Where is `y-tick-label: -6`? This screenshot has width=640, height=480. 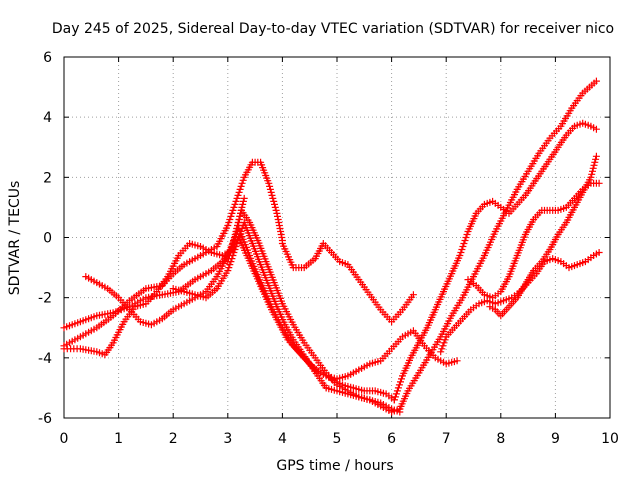
y-tick-label: -6 is located at coordinates (45, 419).